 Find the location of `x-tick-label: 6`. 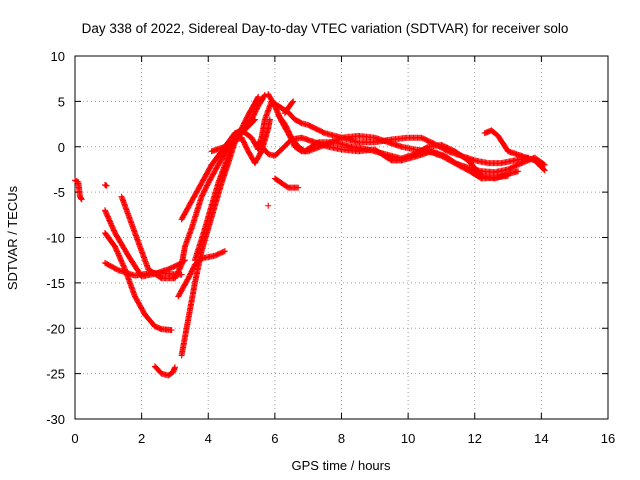

x-tick-label: 6 is located at coordinates (274, 438).